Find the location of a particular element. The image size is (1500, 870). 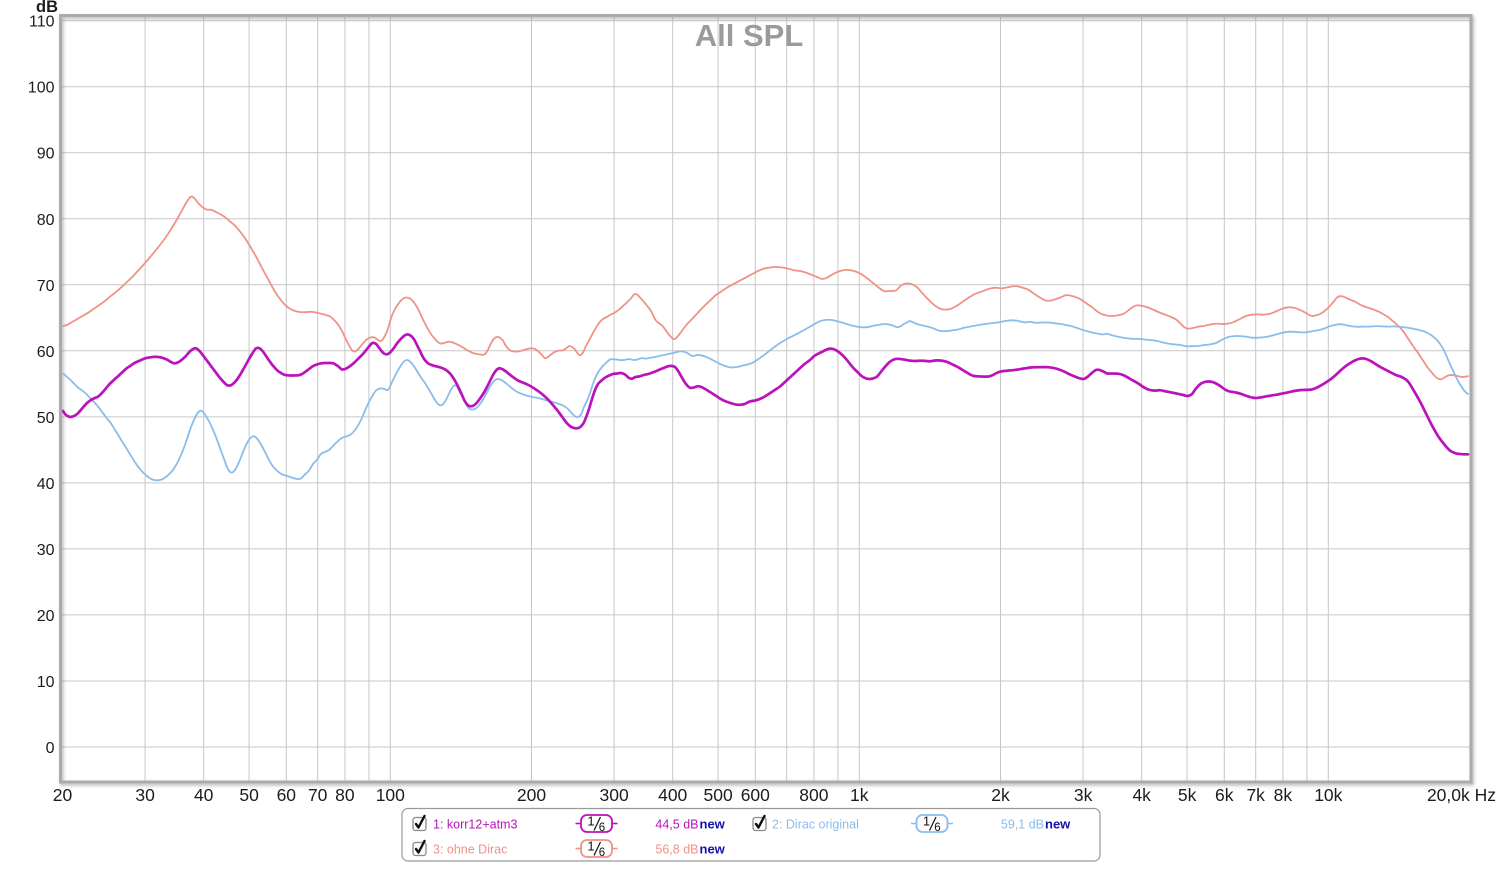

svg-text: 59,1 dB is located at coordinates (1022, 825).